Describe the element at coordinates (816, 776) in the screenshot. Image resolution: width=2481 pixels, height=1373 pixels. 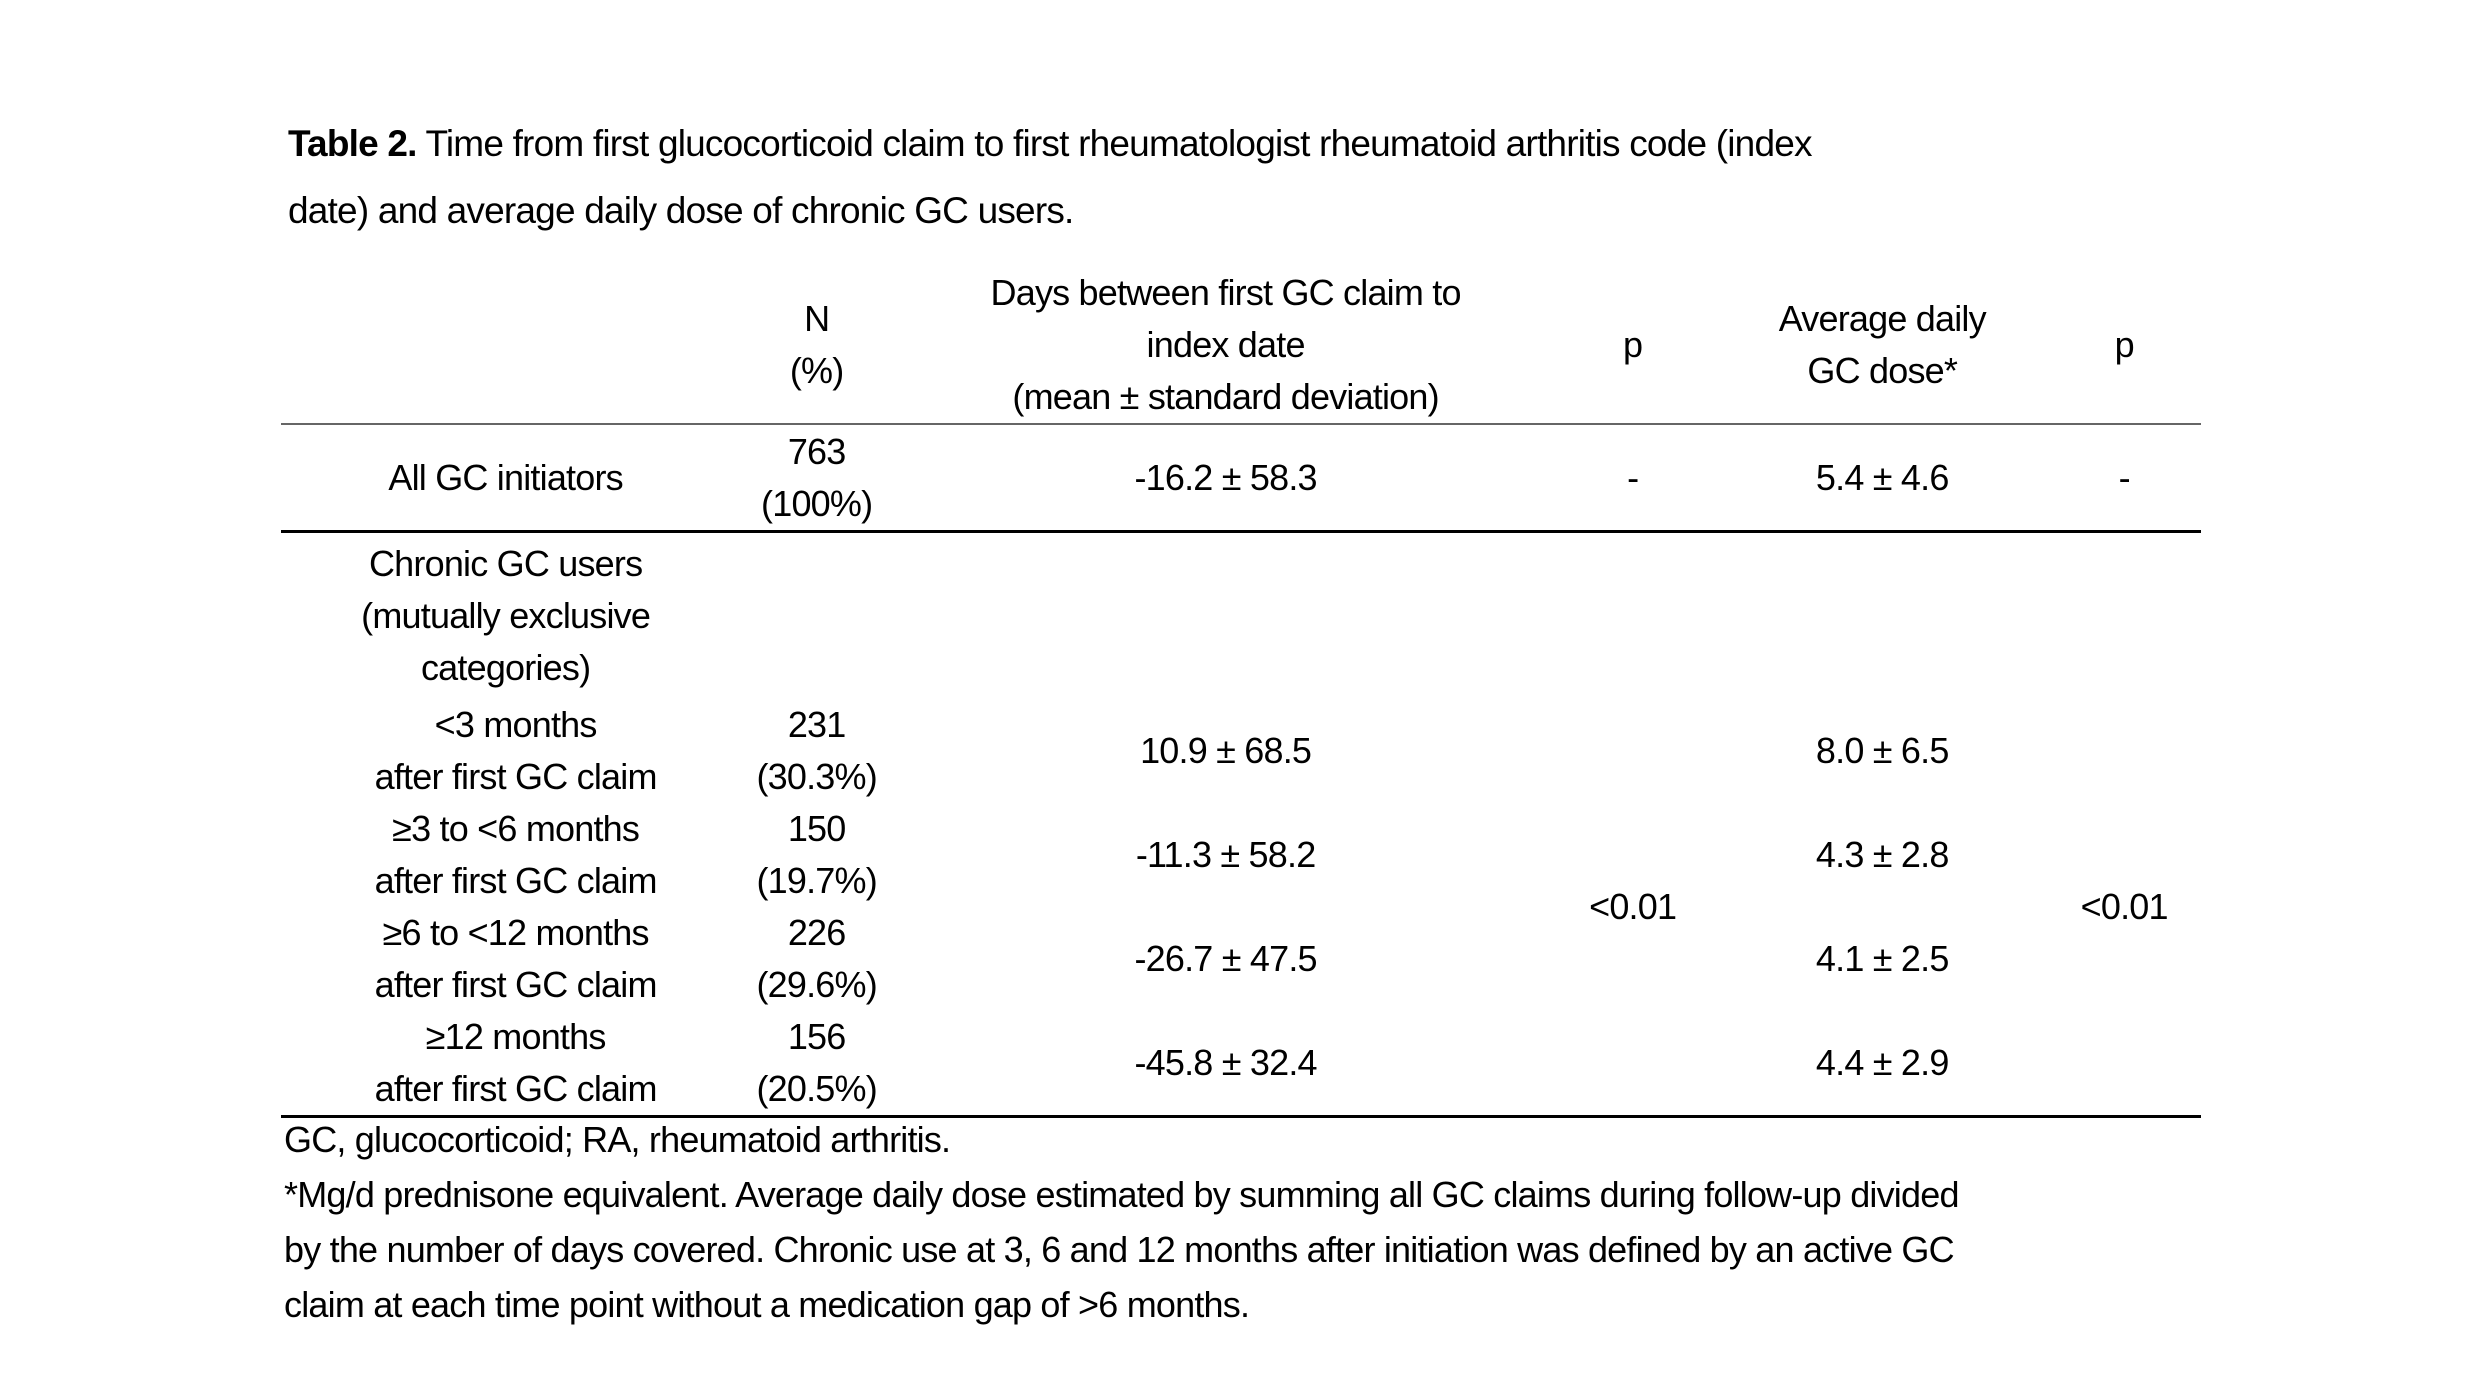
I see `cell-n-percent: (30.3%)` at that location.